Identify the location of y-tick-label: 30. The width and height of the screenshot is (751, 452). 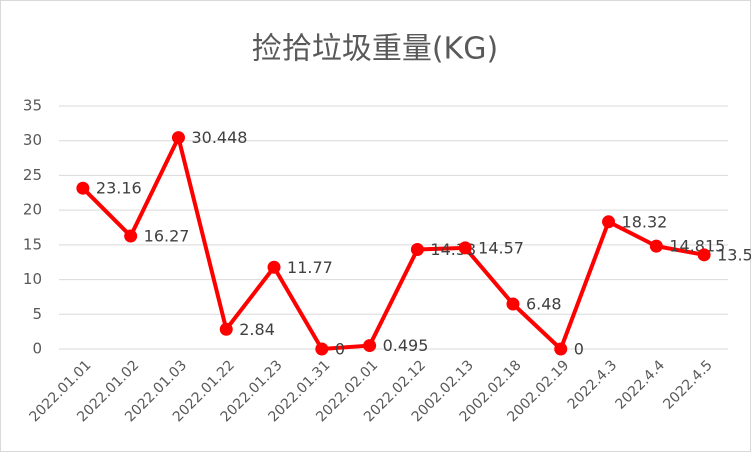
(32, 140).